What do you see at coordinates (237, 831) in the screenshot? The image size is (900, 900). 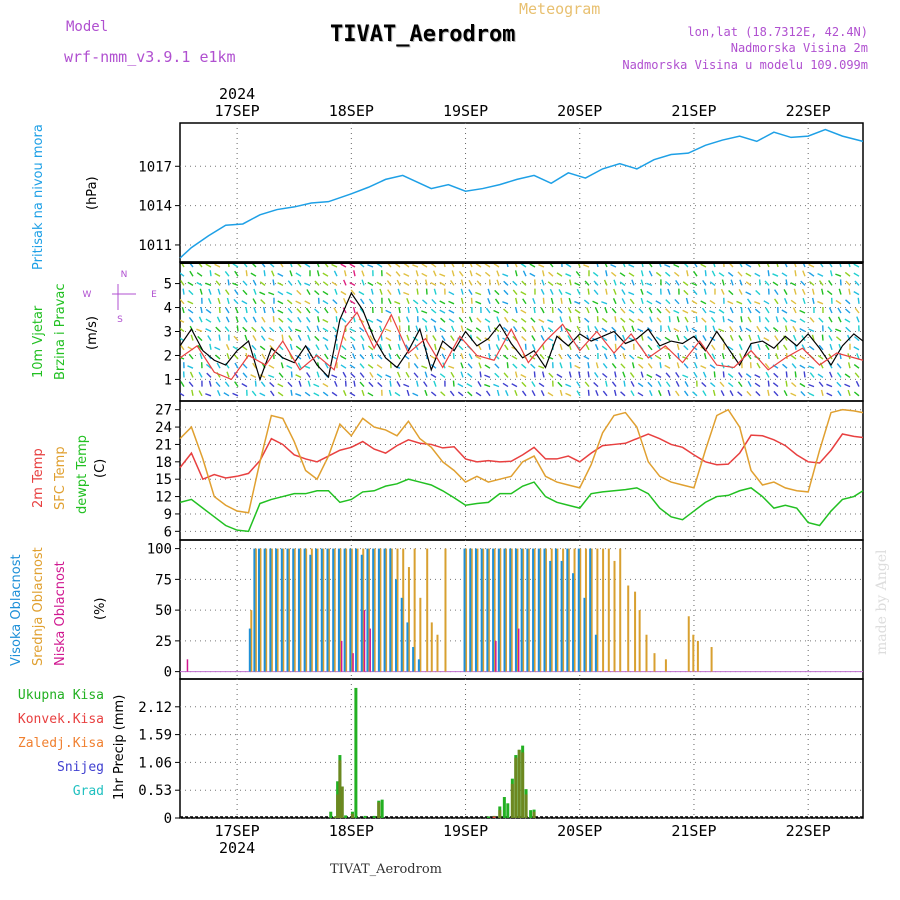 I see `bottom-day-label: 17SEP` at bounding box center [237, 831].